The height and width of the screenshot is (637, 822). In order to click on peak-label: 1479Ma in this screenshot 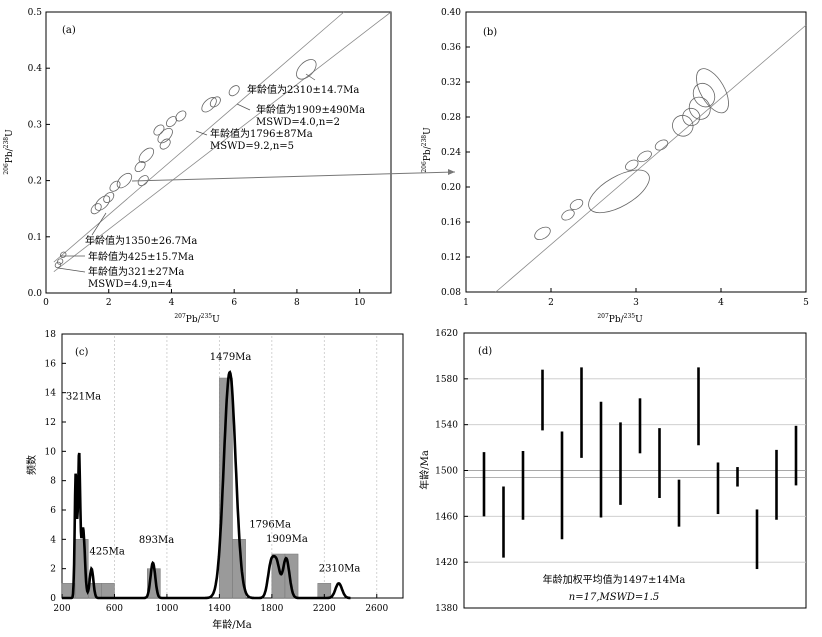, I will do `click(231, 357)`.